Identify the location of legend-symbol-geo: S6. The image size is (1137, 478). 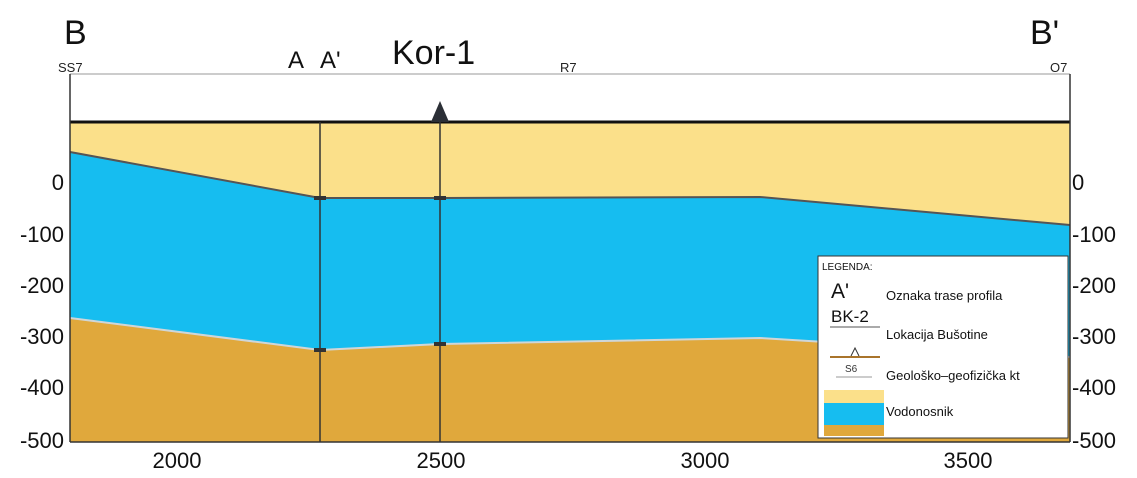
(851, 369).